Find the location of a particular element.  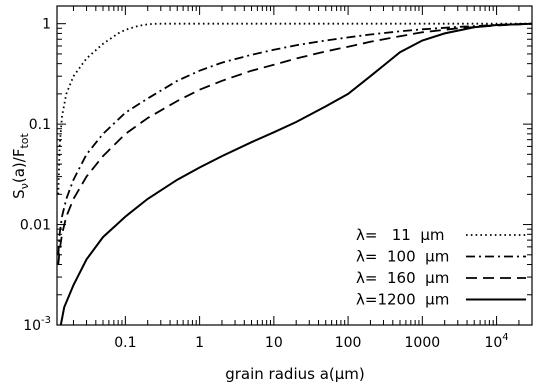

x-tick-label-5: 10⁴ is located at coordinates (496, 341).